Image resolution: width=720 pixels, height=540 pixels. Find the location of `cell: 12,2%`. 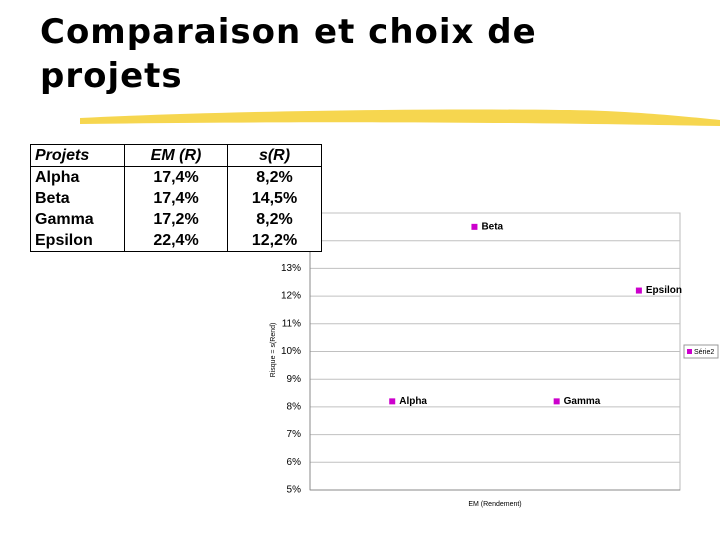

cell: 12,2% is located at coordinates (274, 241).